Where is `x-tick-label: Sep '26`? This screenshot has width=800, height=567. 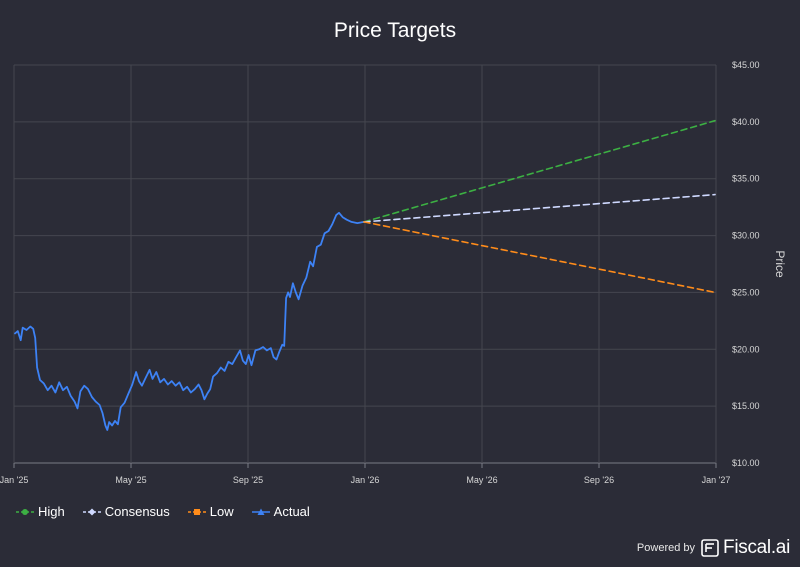 x-tick-label: Sep '26 is located at coordinates (599, 480).